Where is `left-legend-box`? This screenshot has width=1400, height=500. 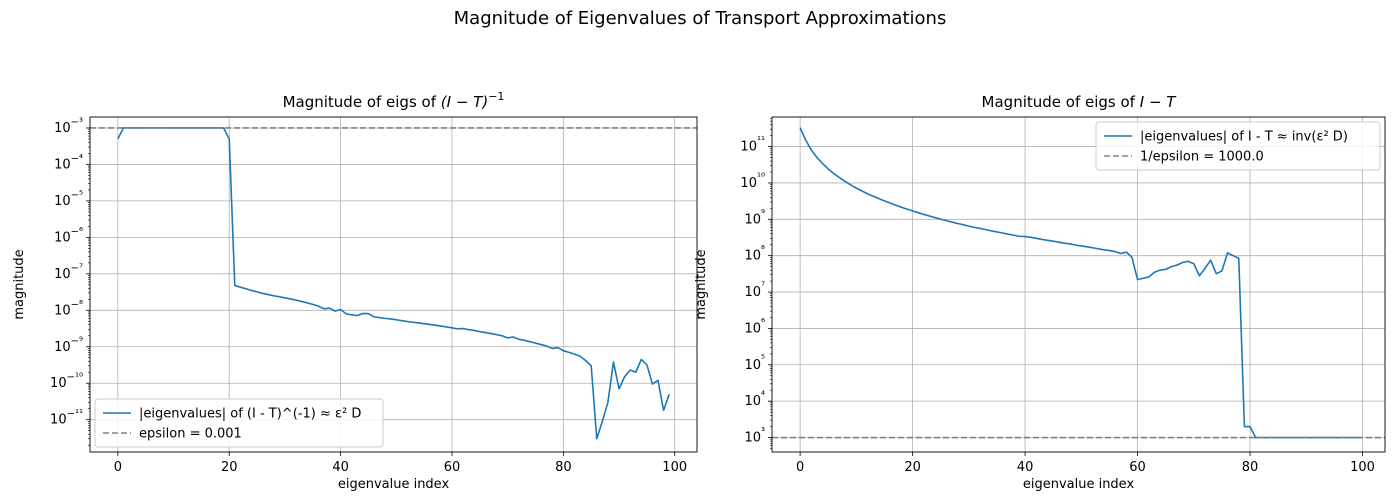
left-legend-box is located at coordinates (239, 423).